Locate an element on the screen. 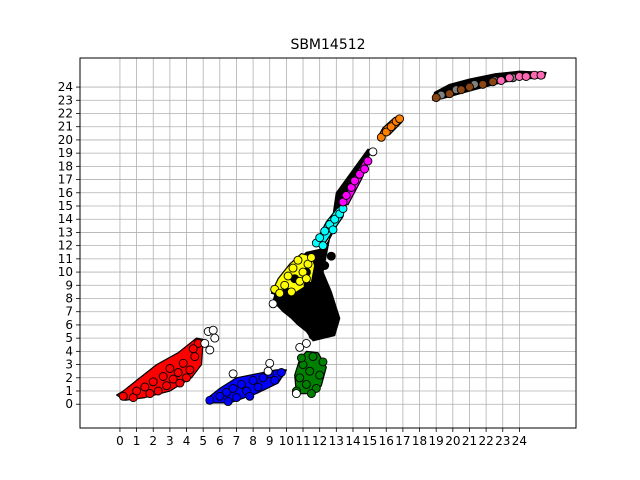  x-tick-label: 15 is located at coordinates (369, 441).